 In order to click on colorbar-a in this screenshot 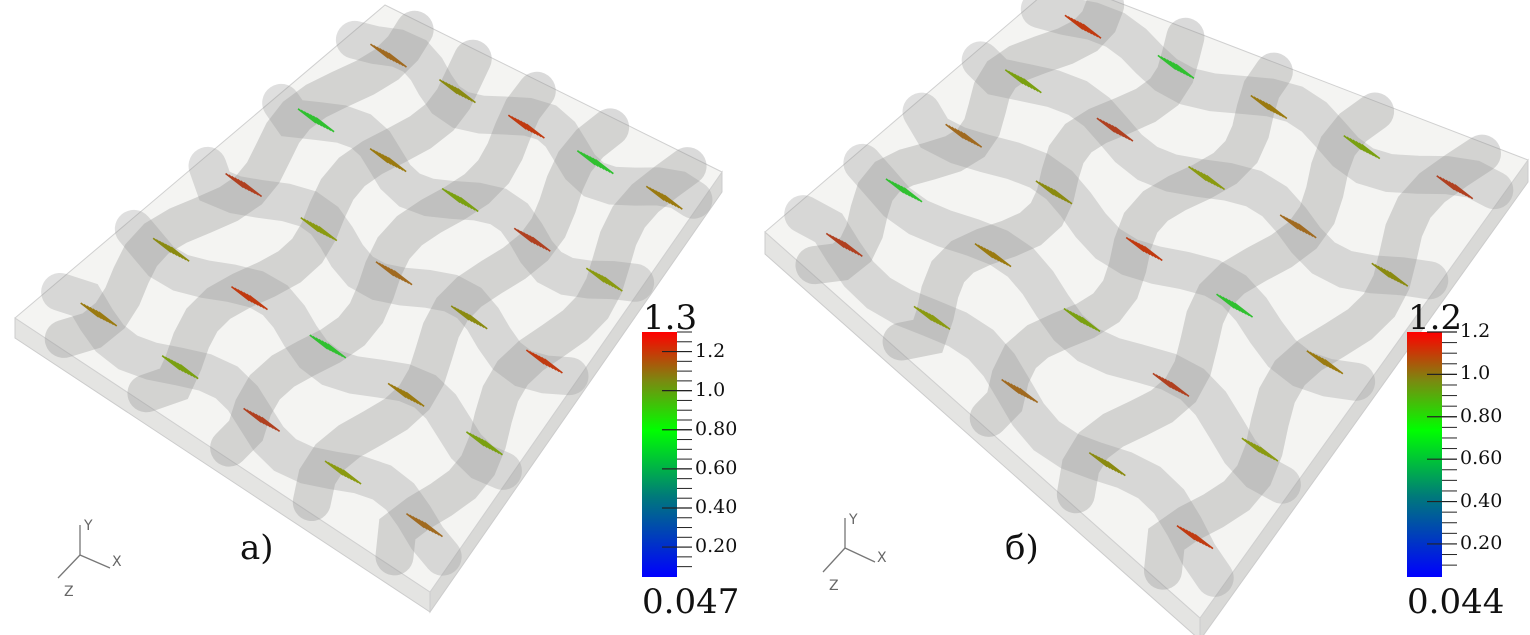, I will do `click(659, 454)`.